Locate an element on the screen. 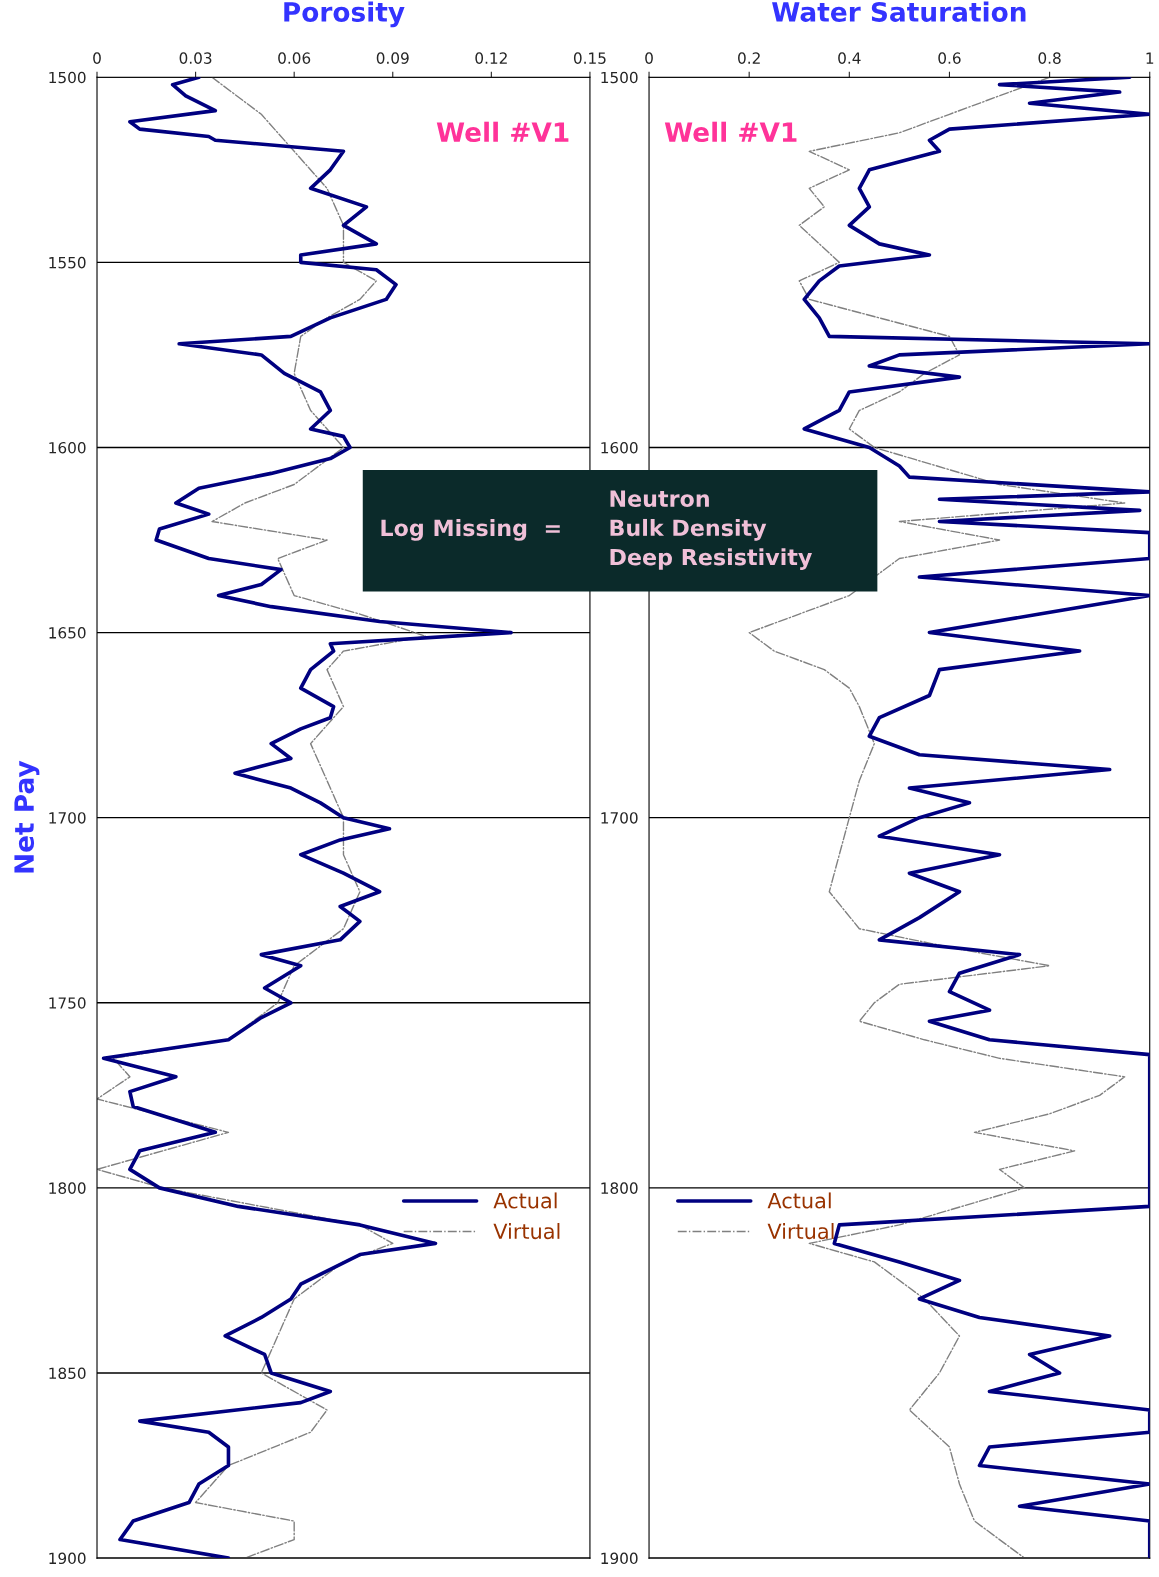 This screenshot has width=1159, height=1577. x-tick-label: 0.12 is located at coordinates (491, 58).